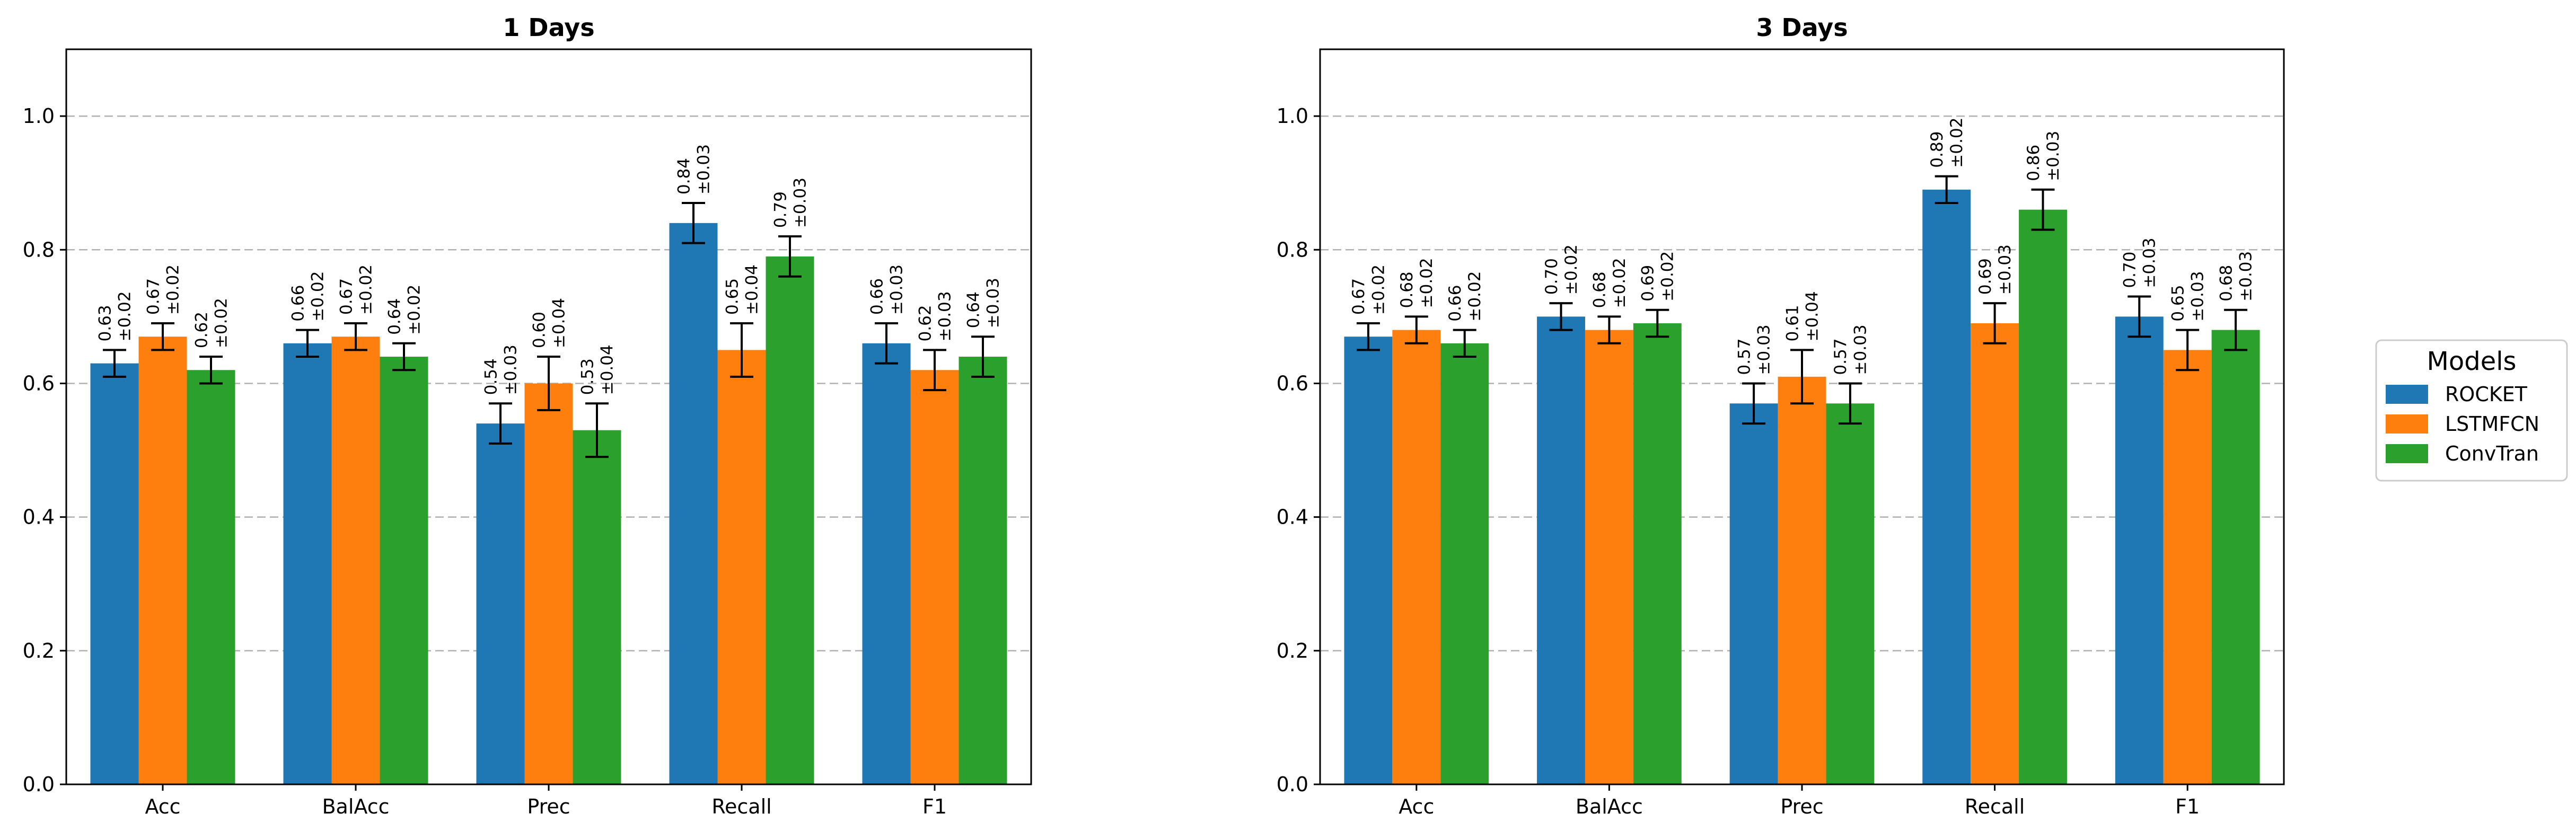 This screenshot has height=840, width=2576. I want to click on data-label: 0.65±0.04, so click(742, 289).